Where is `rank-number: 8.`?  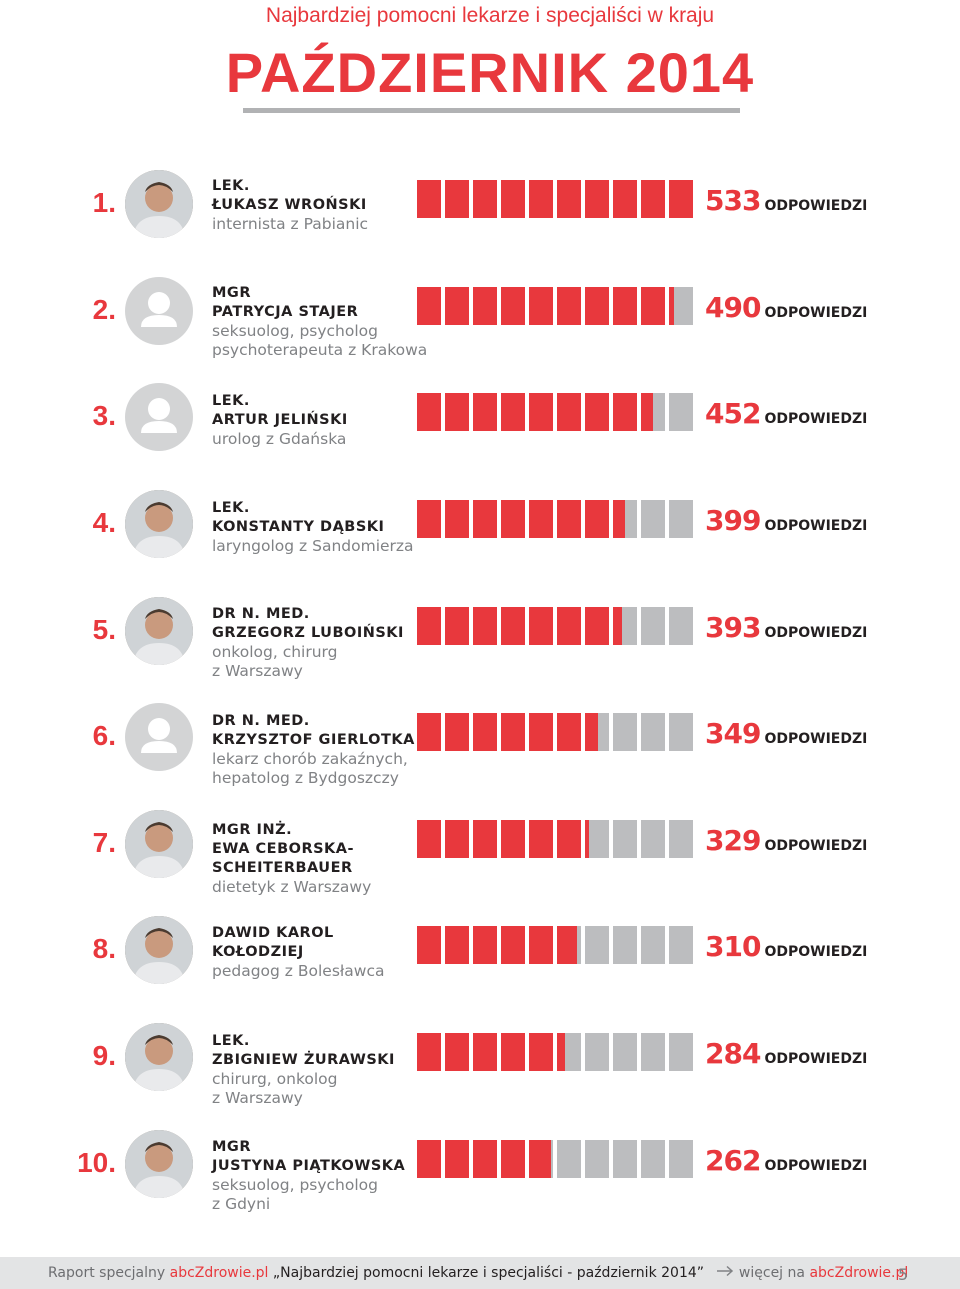
rank-number: 8. is located at coordinates (104, 948).